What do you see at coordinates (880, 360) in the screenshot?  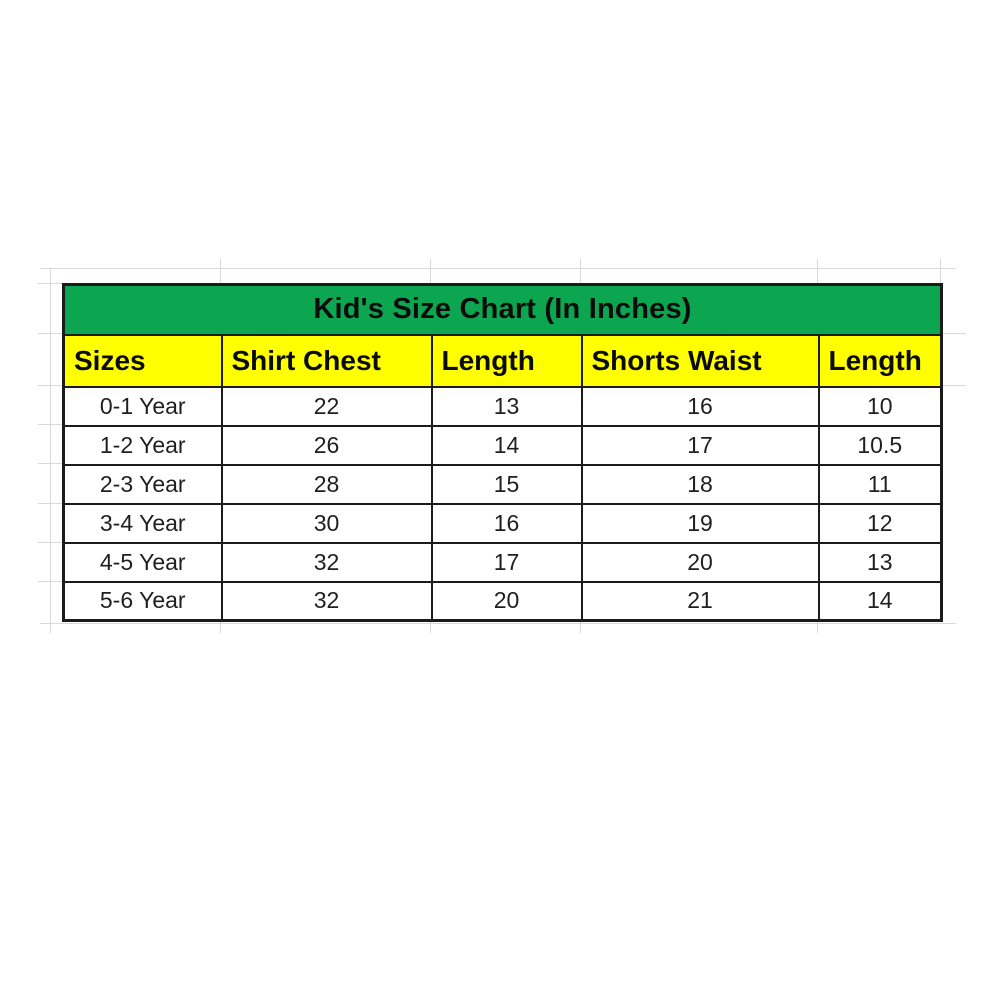 I see `column-header-shorts-length: Length` at bounding box center [880, 360].